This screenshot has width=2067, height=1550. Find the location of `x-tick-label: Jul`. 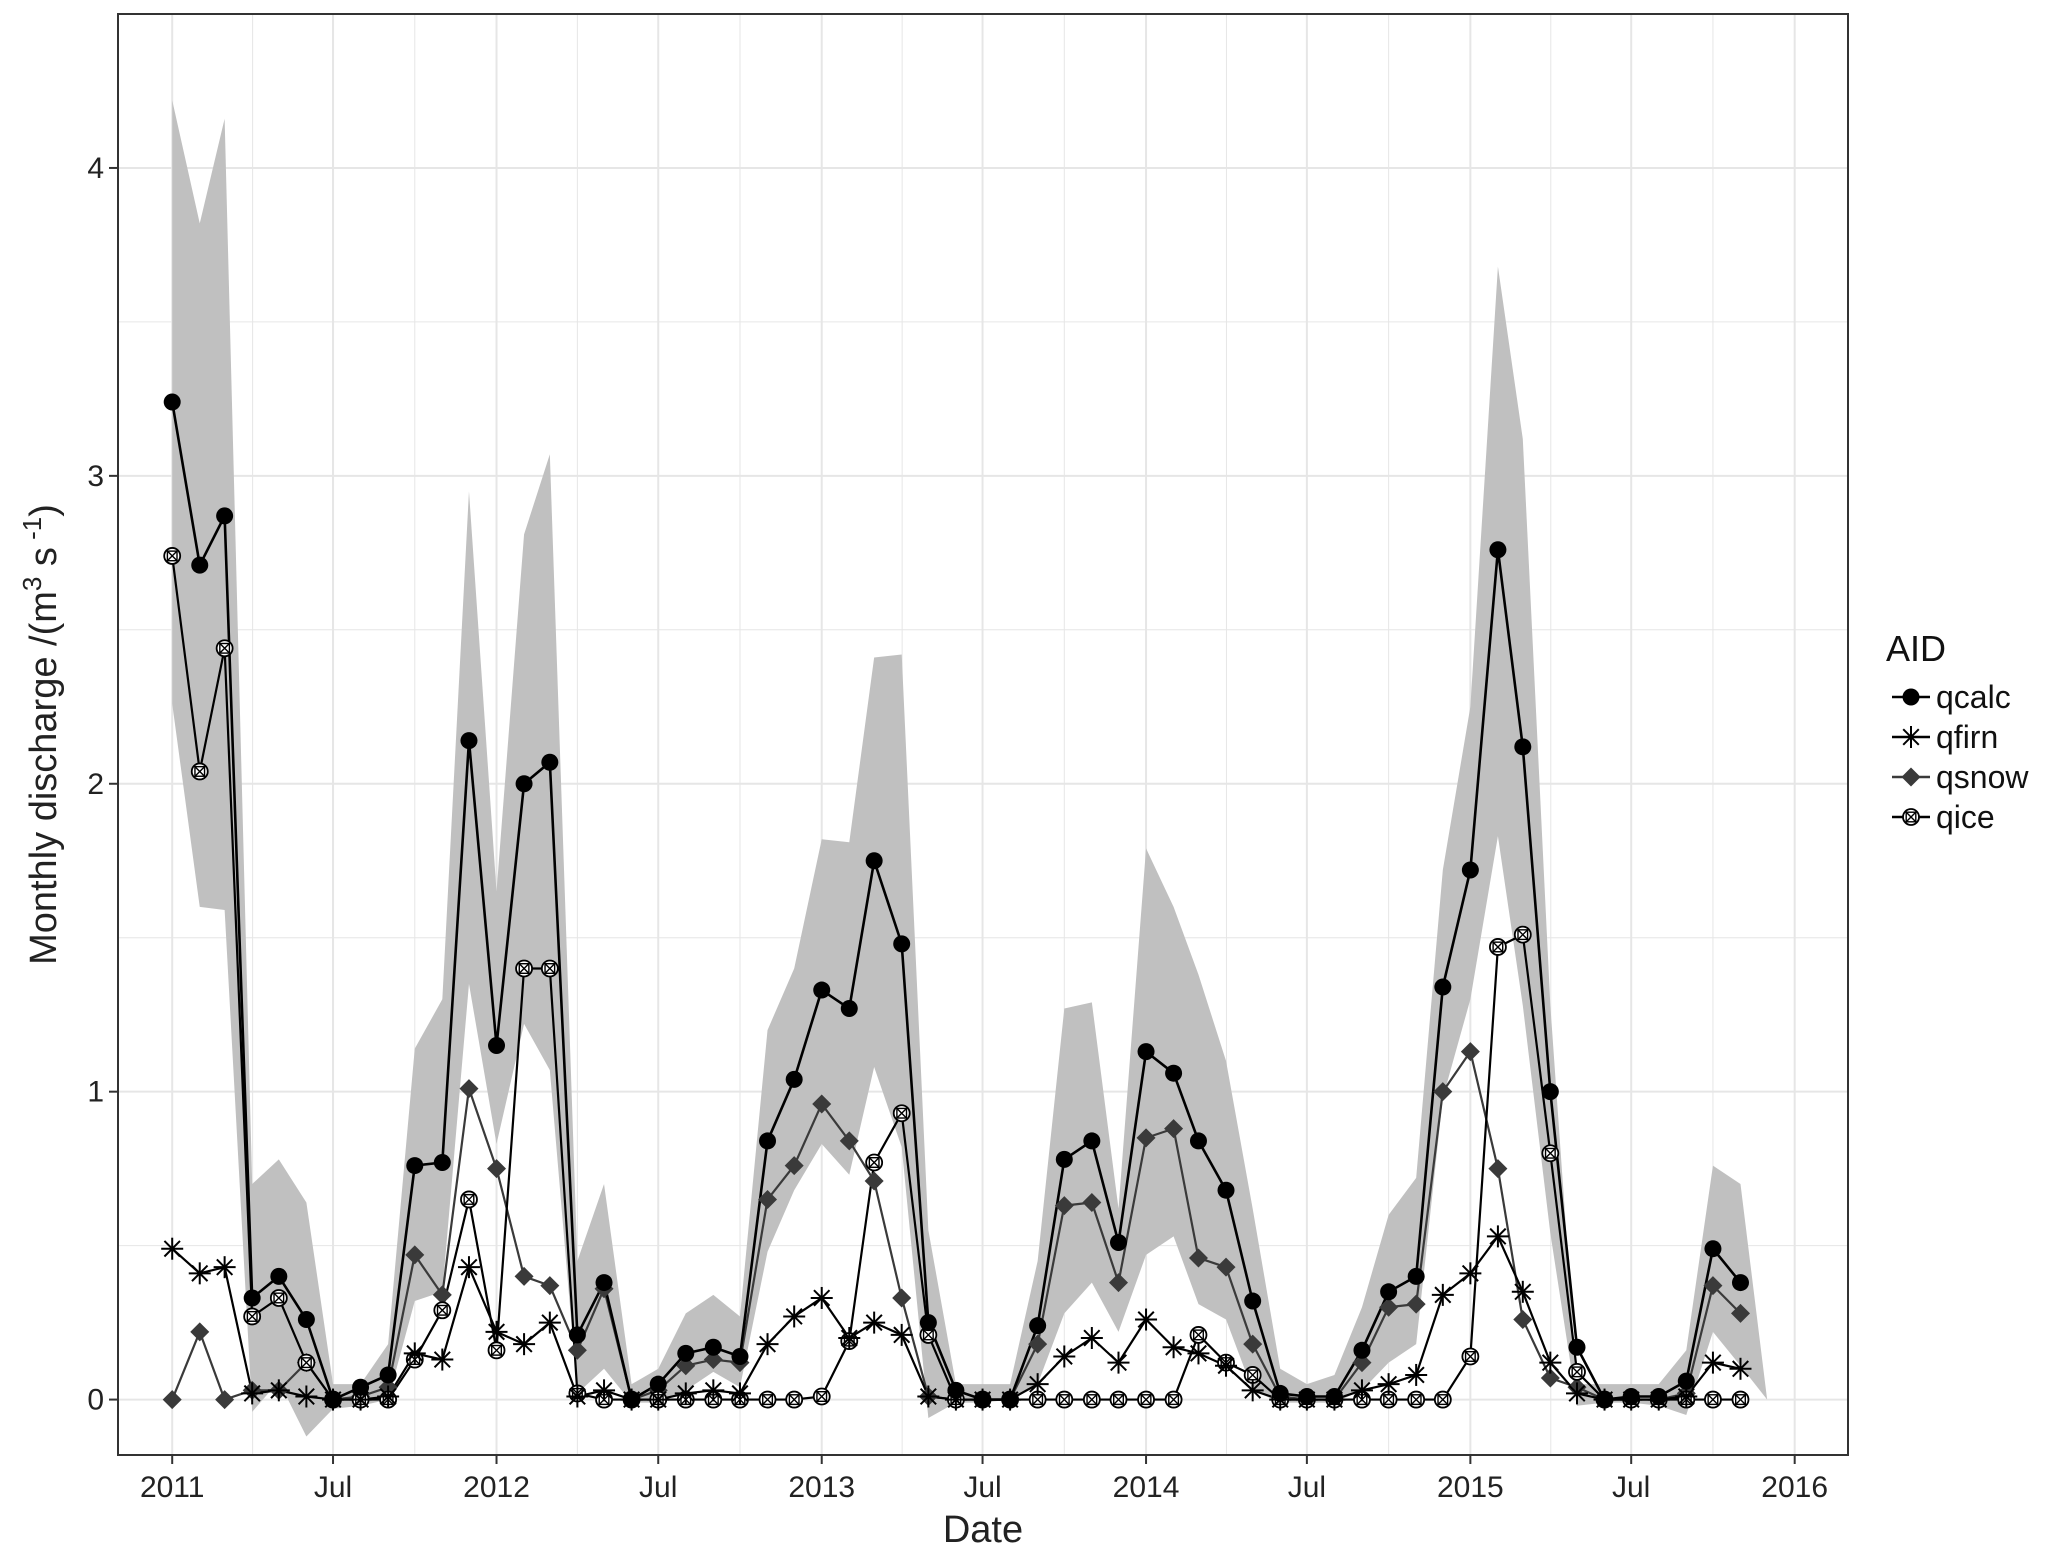

x-tick-label: Jul is located at coordinates (1307, 1487).